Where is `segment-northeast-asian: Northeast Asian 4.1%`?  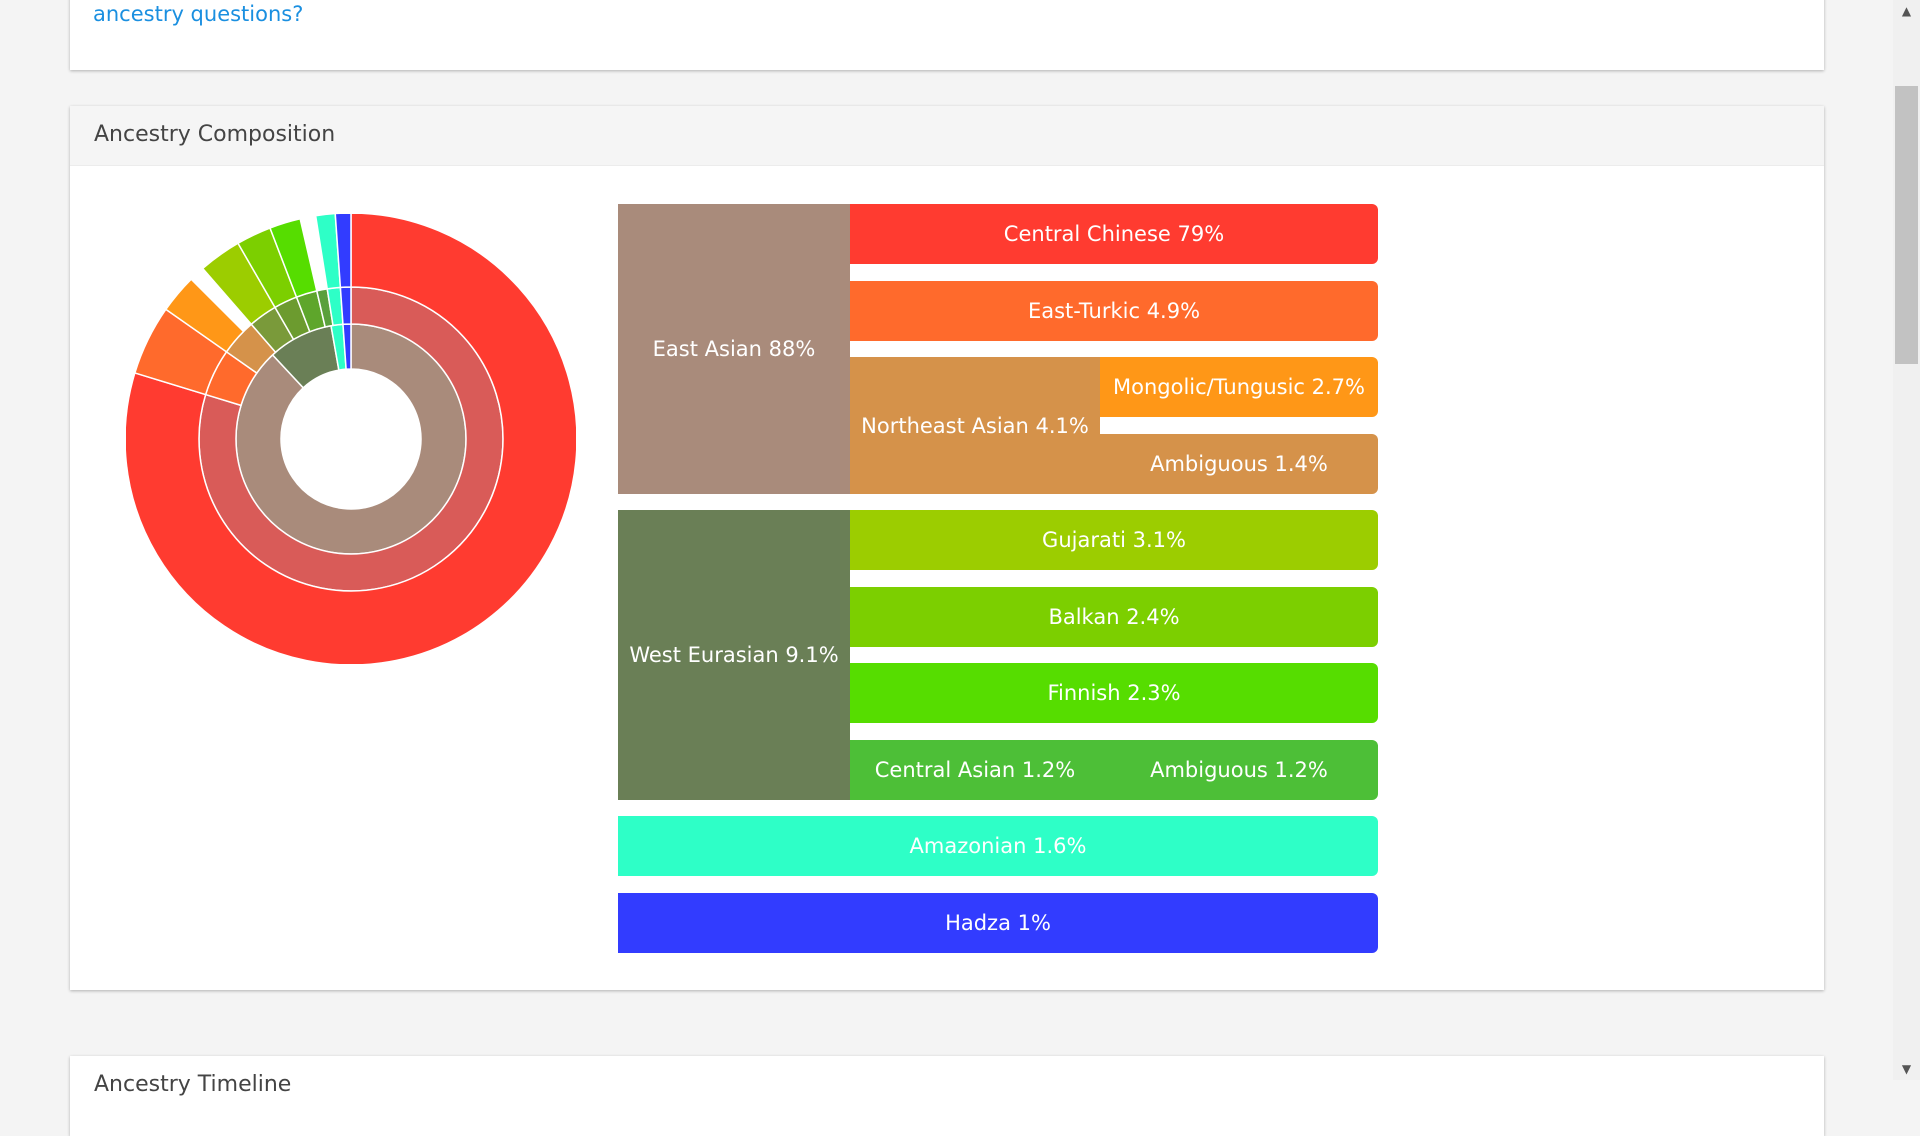 segment-northeast-asian: Northeast Asian 4.1% is located at coordinates (975, 425).